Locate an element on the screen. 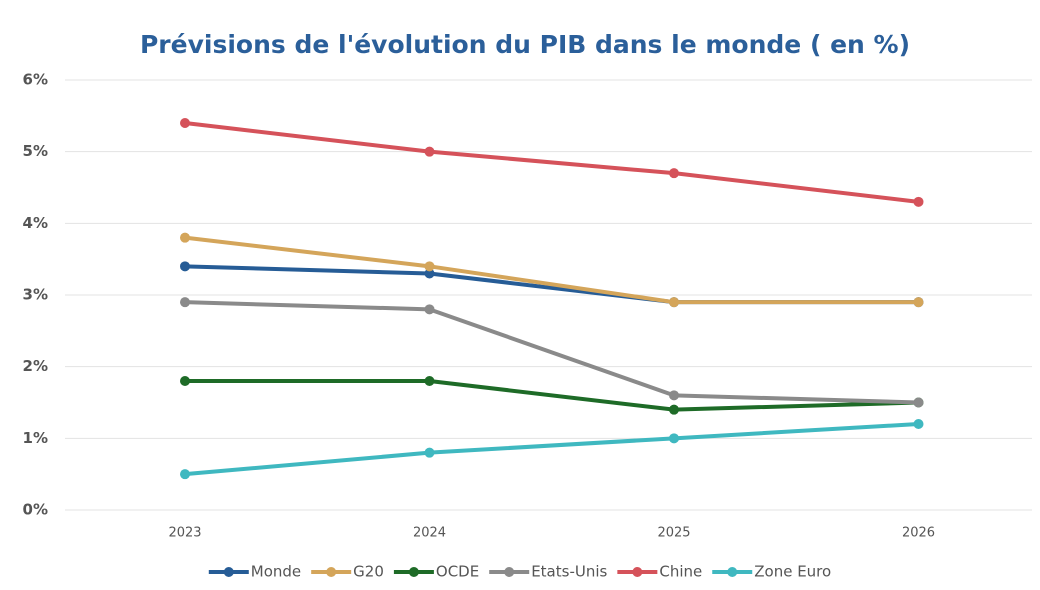 This screenshot has height=590, width=1040. y-tick-label: 0% is located at coordinates (35, 510).